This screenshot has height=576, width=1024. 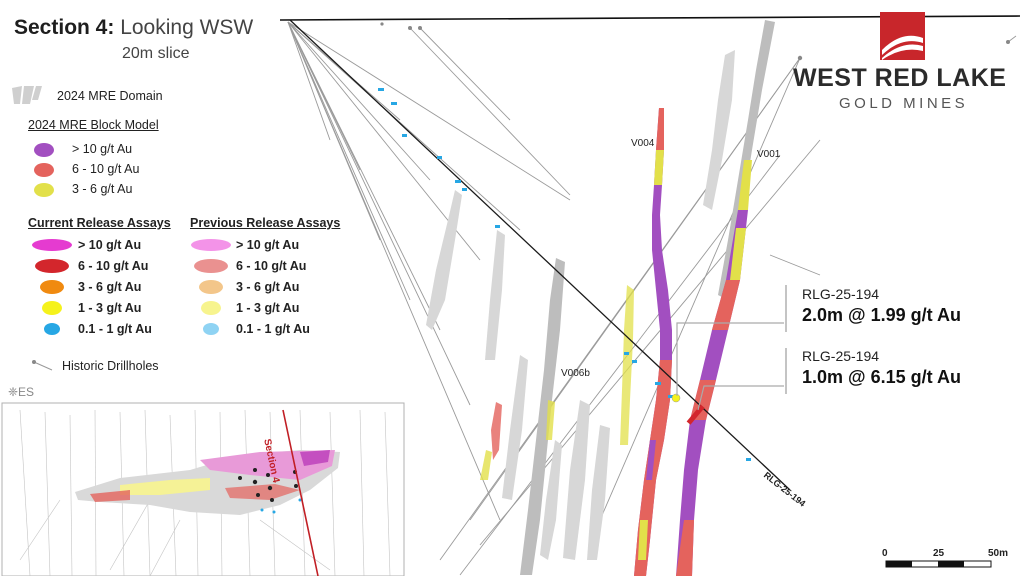 What do you see at coordinates (300, 492) in the screenshot?
I see `inset-section-line` at bounding box center [300, 492].